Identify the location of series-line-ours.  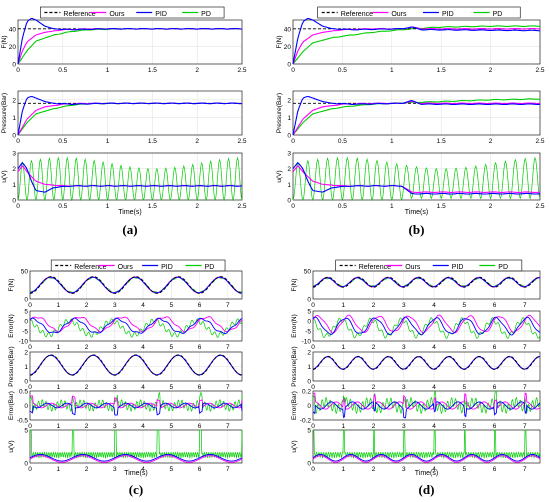
(136, 459).